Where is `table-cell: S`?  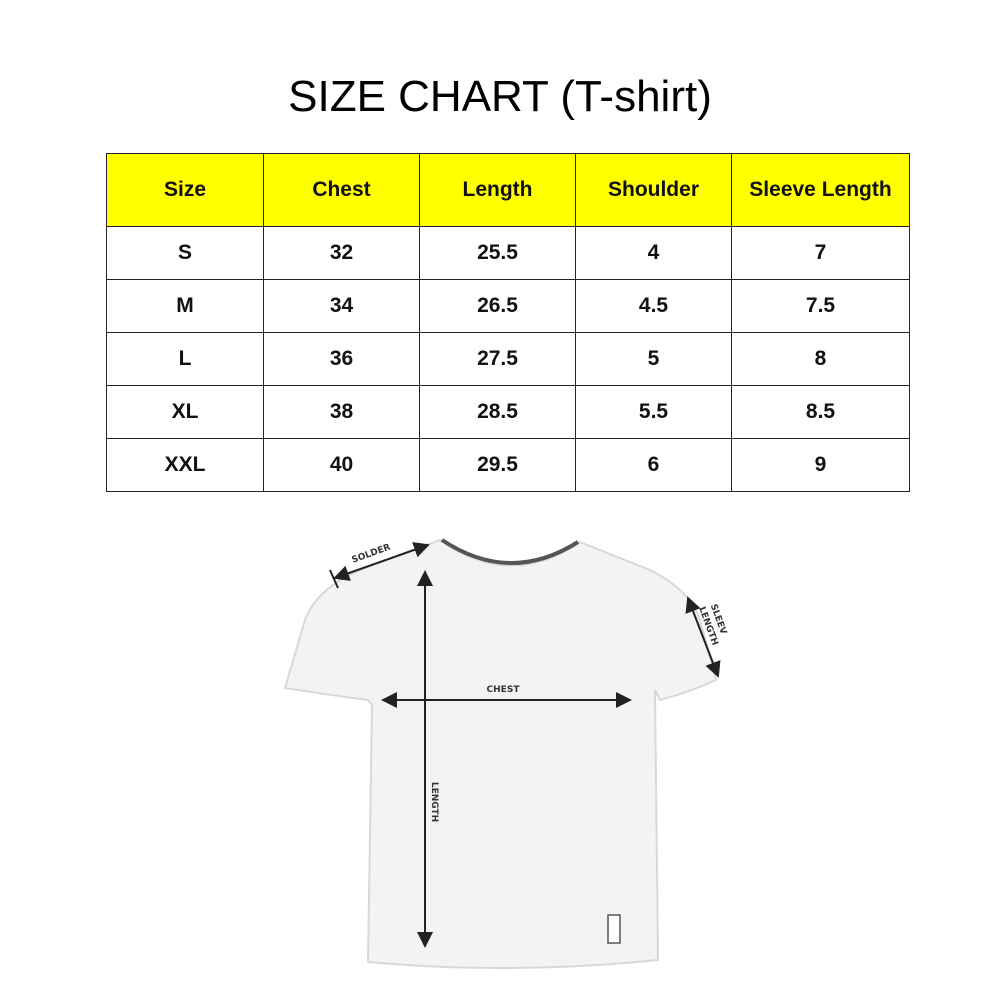
table-cell: S is located at coordinates (185, 253).